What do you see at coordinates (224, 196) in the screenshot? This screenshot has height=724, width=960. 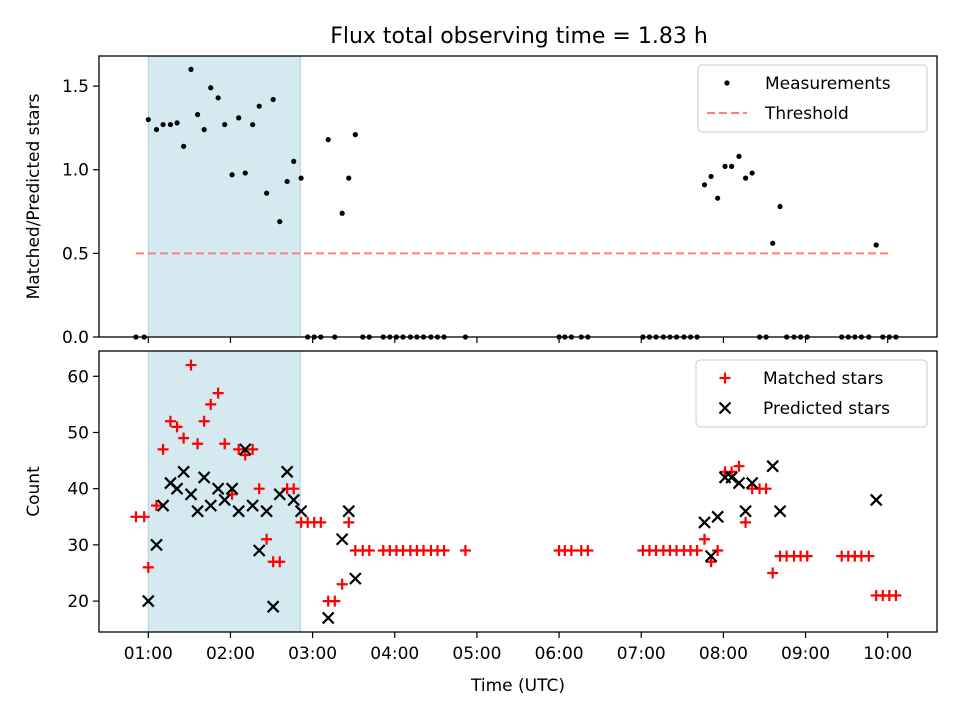 I see `observing-span` at bounding box center [224, 196].